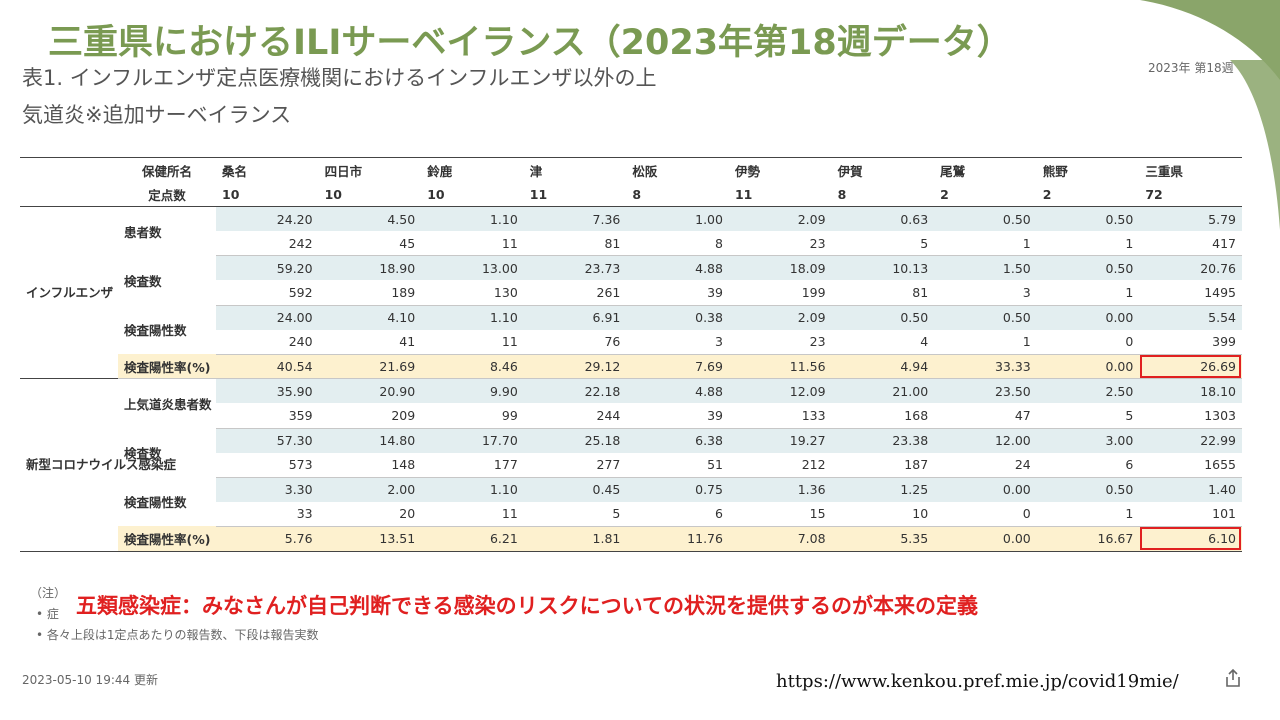 Image resolution: width=1280 pixels, height=720 pixels. What do you see at coordinates (575, 367) in the screenshot?
I see `table-cell: 29.12` at bounding box center [575, 367].